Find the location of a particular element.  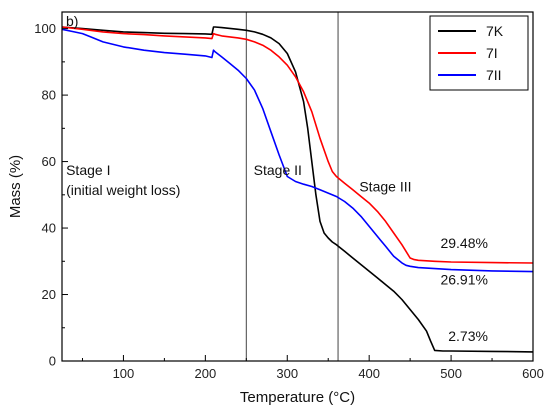

y-tick-label: 60 is located at coordinates (49, 161).